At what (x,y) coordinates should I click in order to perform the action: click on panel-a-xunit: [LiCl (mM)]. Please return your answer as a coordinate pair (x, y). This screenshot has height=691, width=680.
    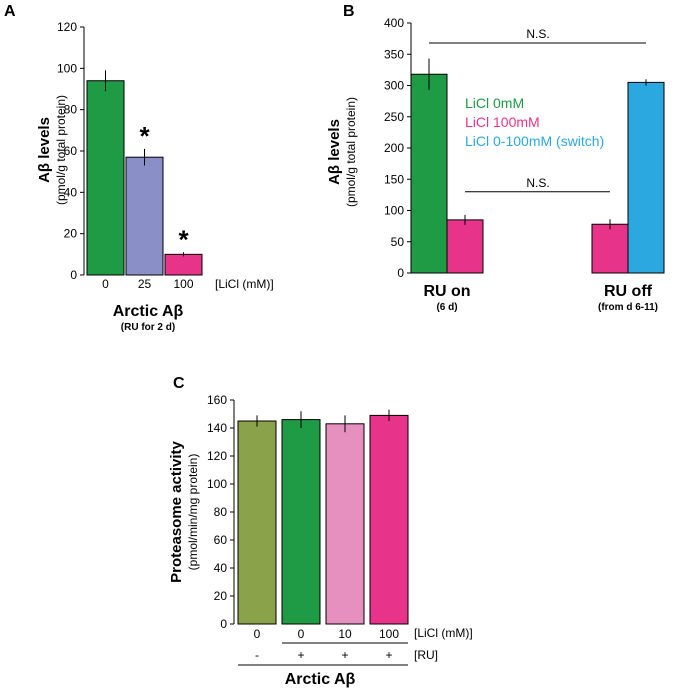
    Looking at the image, I should click on (244, 284).